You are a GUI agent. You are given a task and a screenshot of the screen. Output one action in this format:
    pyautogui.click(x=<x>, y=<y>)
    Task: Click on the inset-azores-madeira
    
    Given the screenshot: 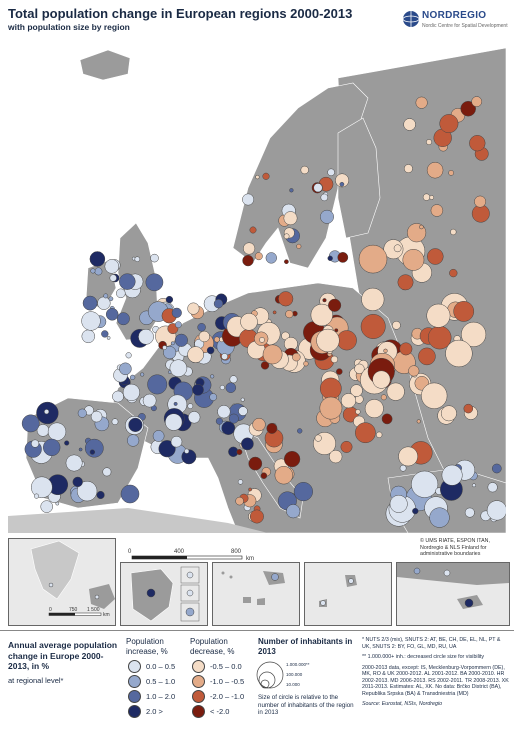 What is the action you would take?
    pyautogui.click(x=348, y=594)
    